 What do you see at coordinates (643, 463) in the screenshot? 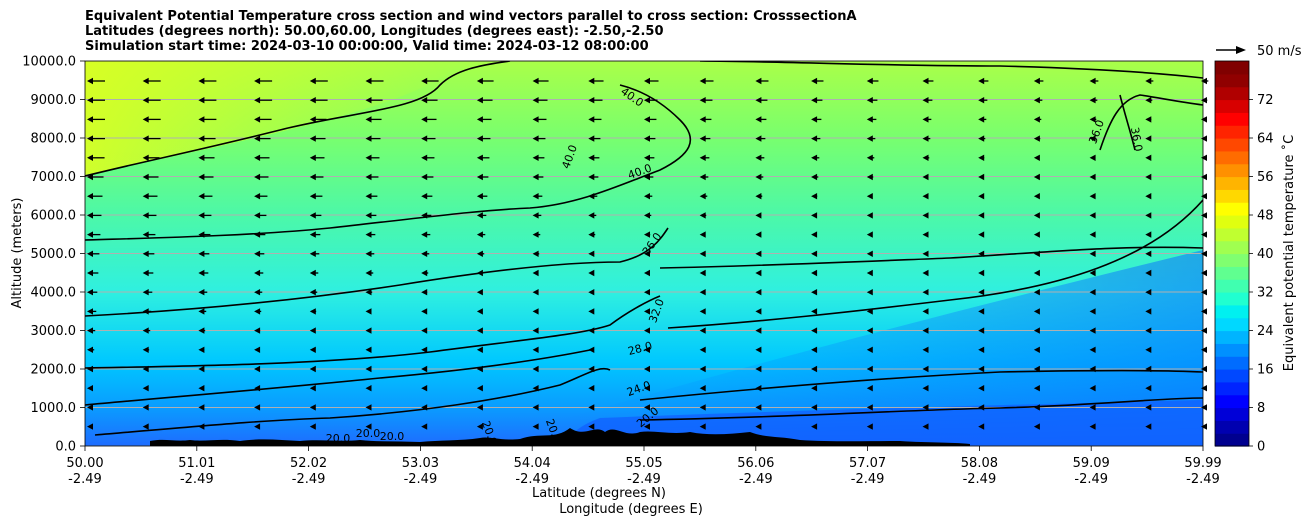
I see `x-tick-label-lat: 55.05` at bounding box center [643, 463].